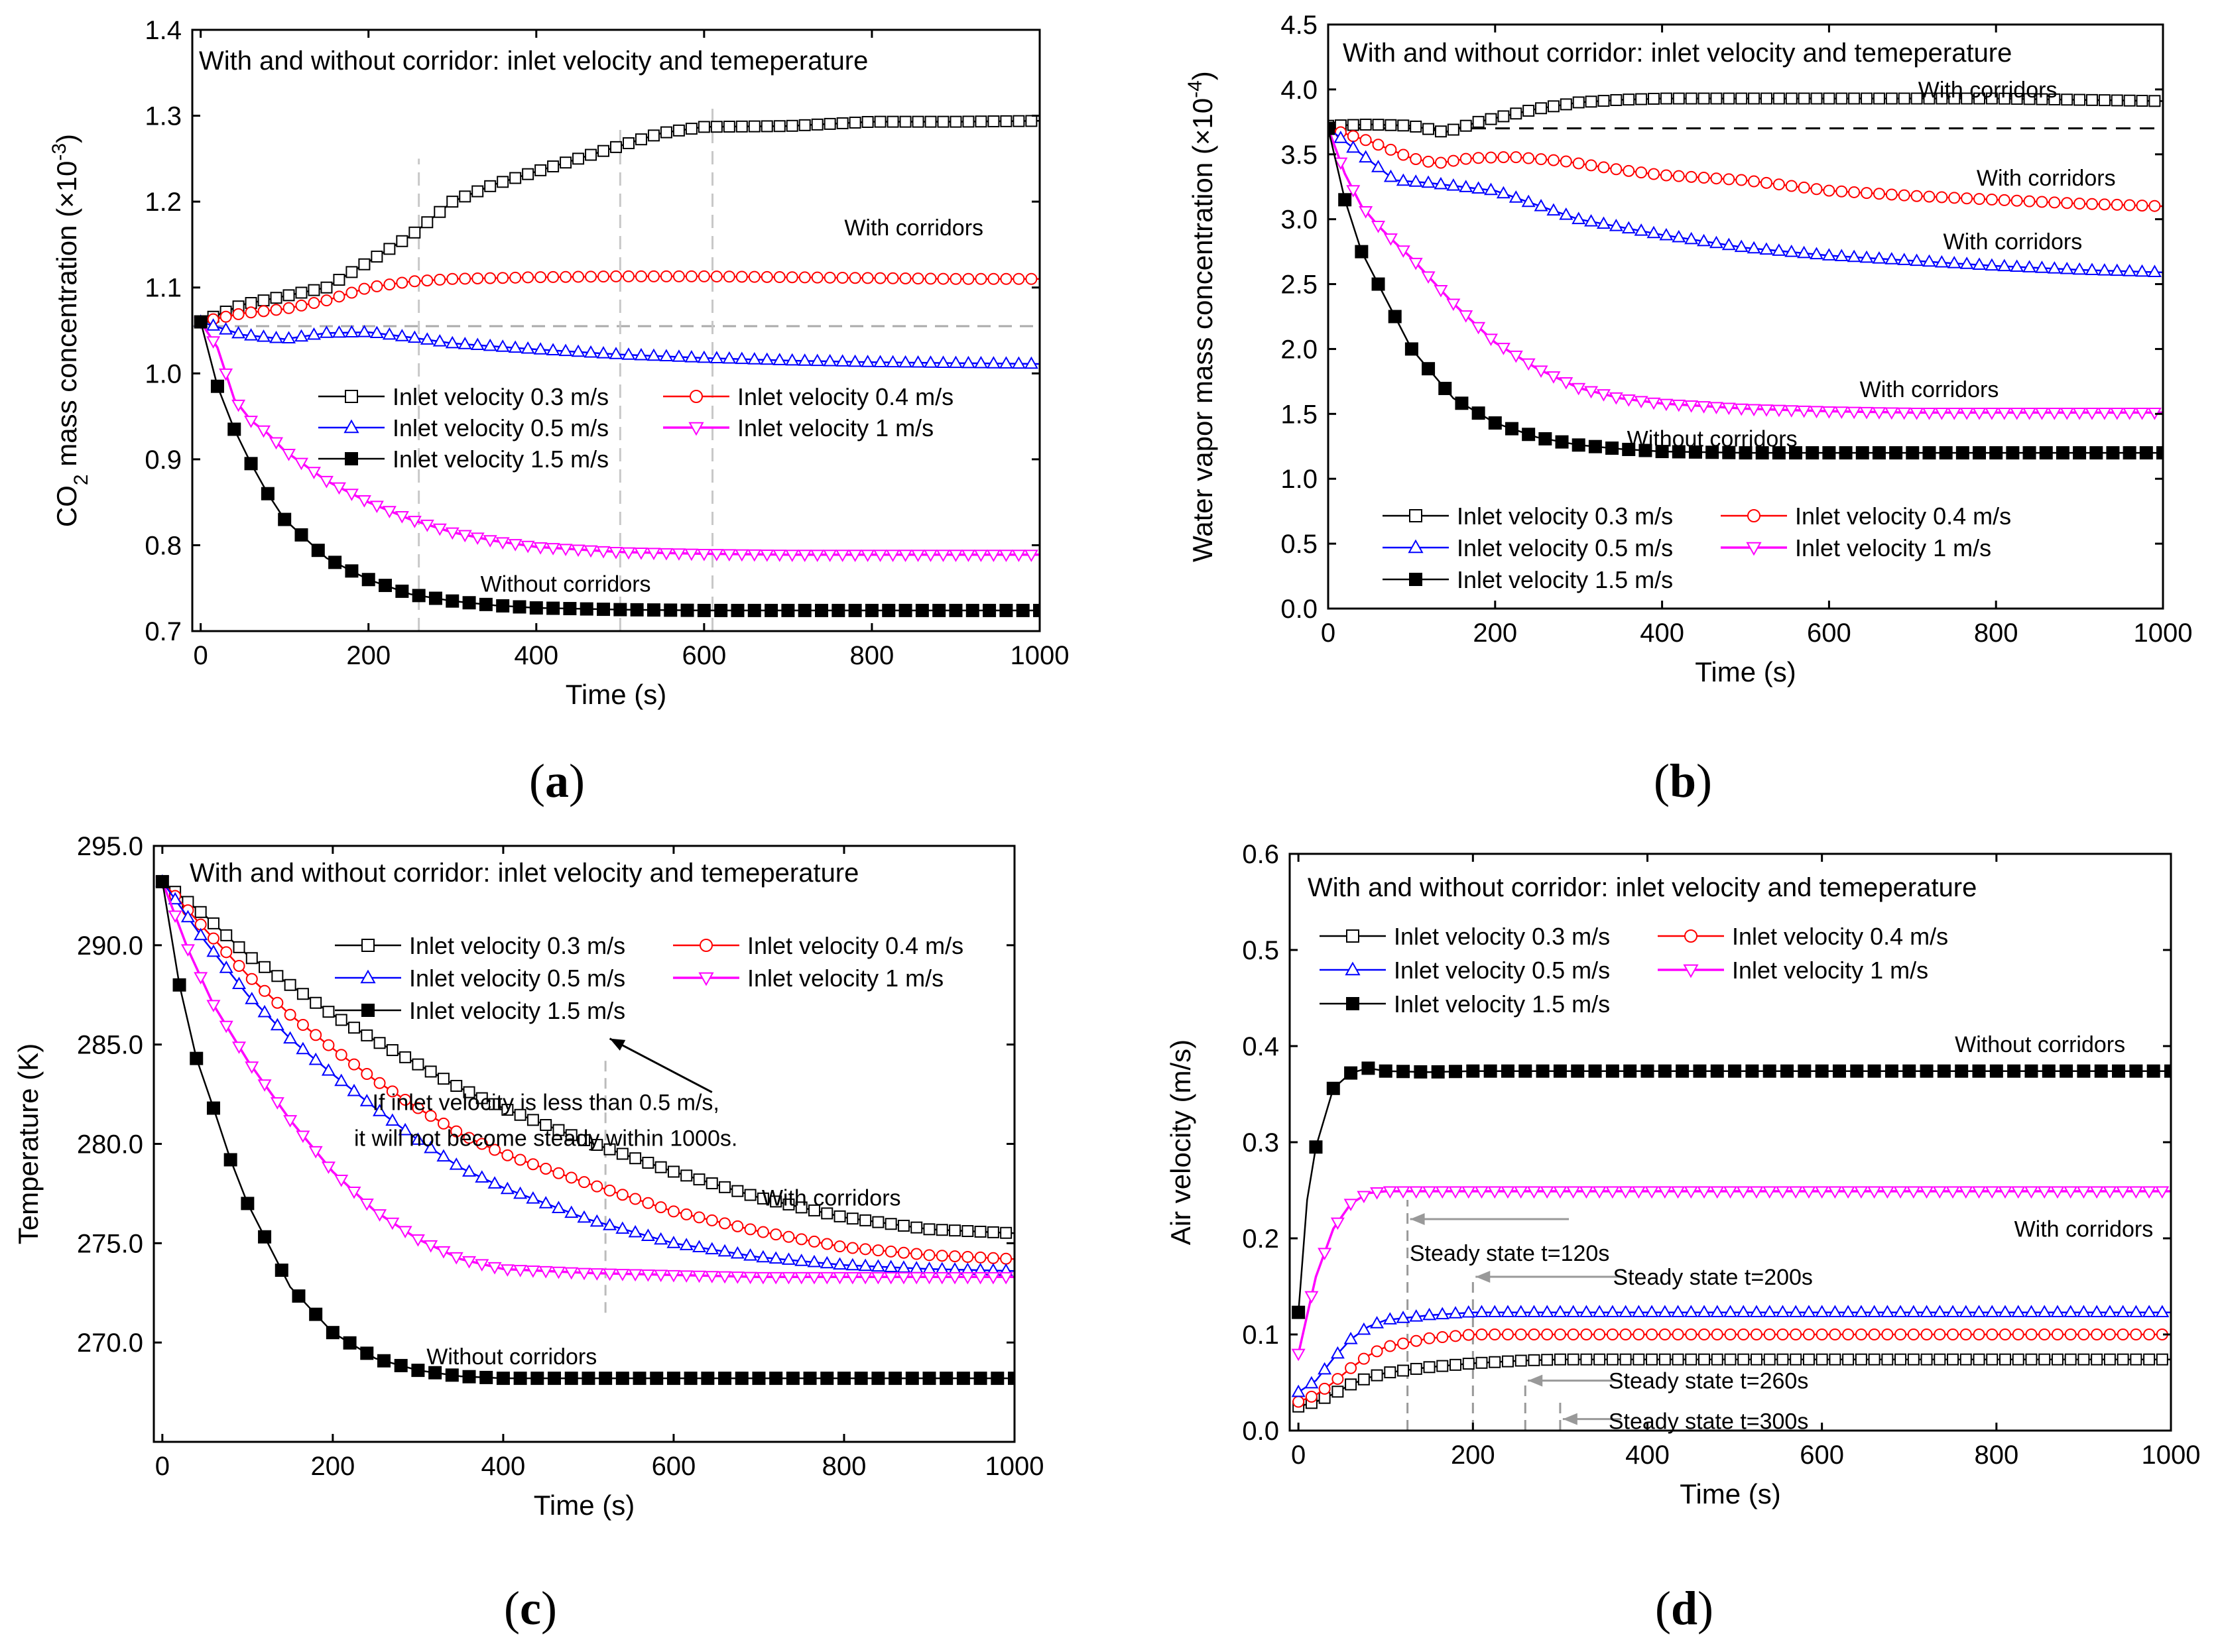  Describe the element at coordinates (1565, 547) in the screenshot. I see `legend-label: Inlet velocity 0.5 m/s` at that location.